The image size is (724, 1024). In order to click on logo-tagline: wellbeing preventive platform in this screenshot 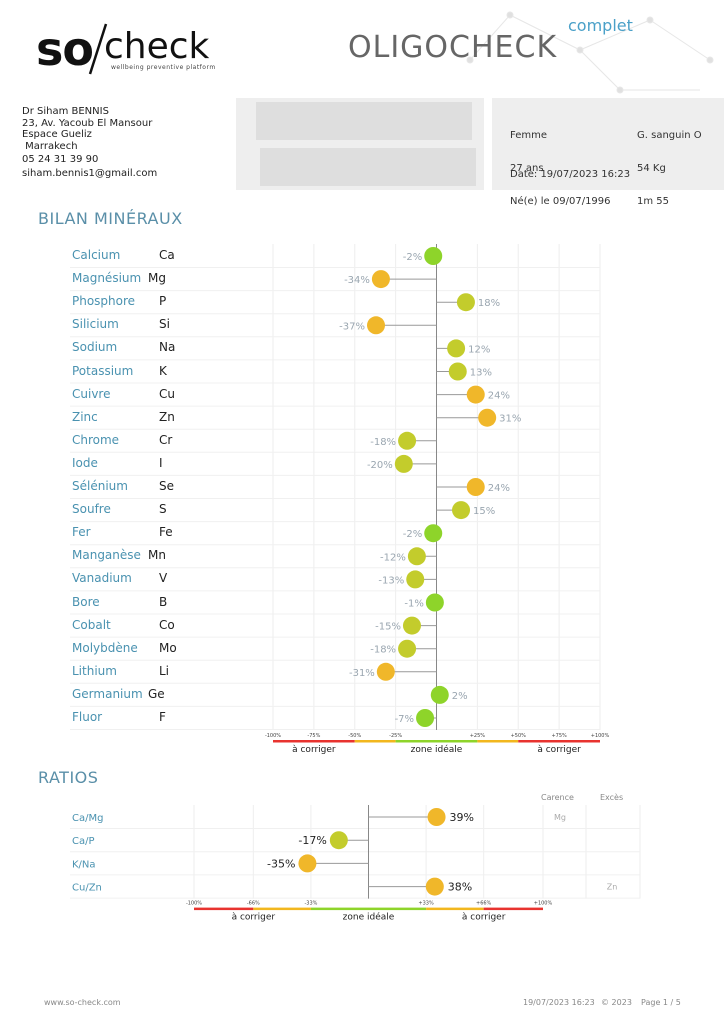, I will do `click(163, 67)`.